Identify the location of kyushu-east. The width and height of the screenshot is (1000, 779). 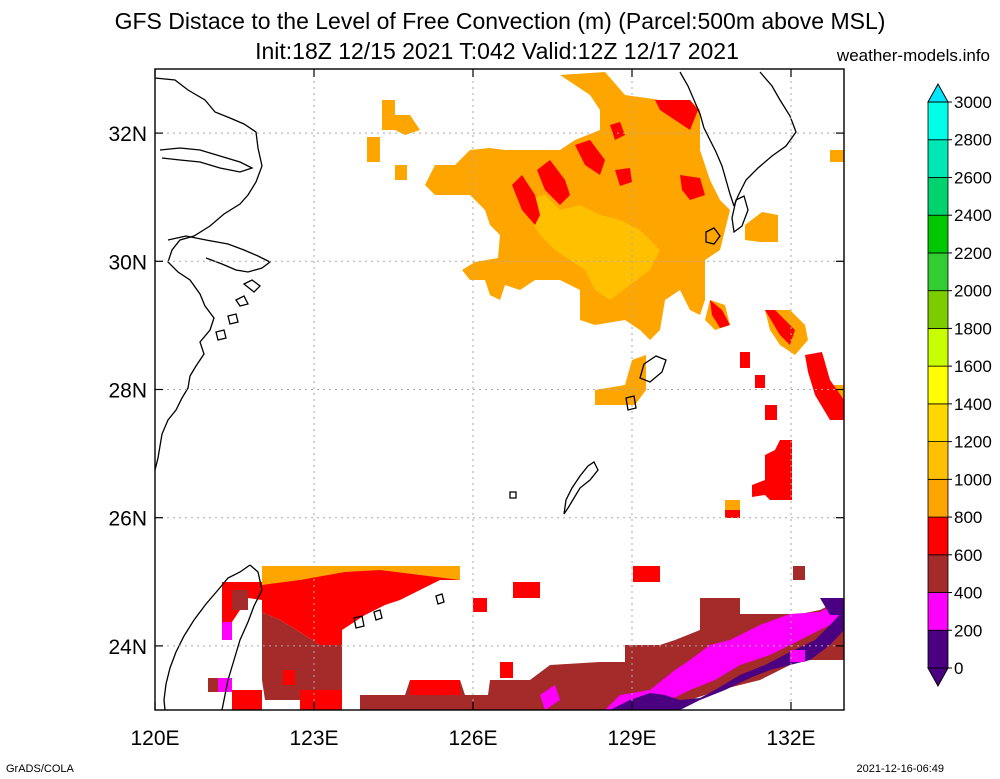
(765, 139).